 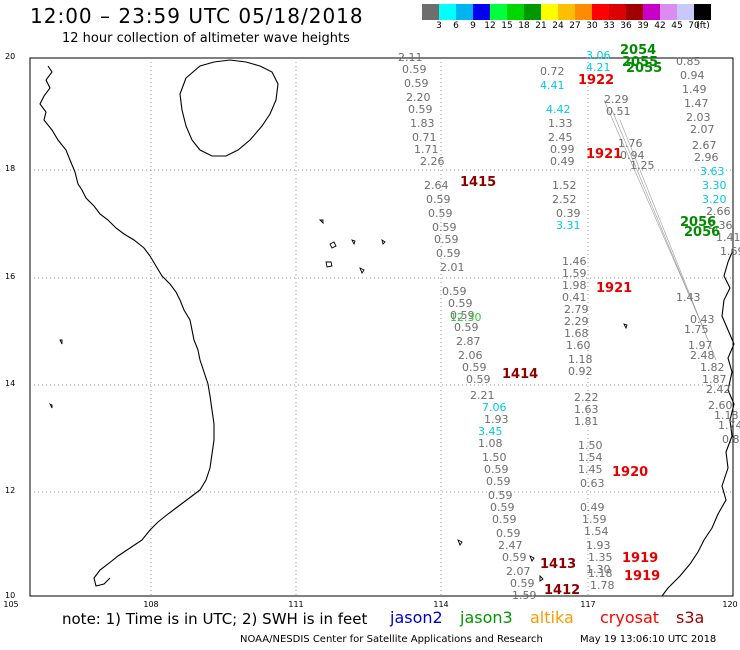 I want to click on wave-height-value: 1.82, so click(x=712, y=367).